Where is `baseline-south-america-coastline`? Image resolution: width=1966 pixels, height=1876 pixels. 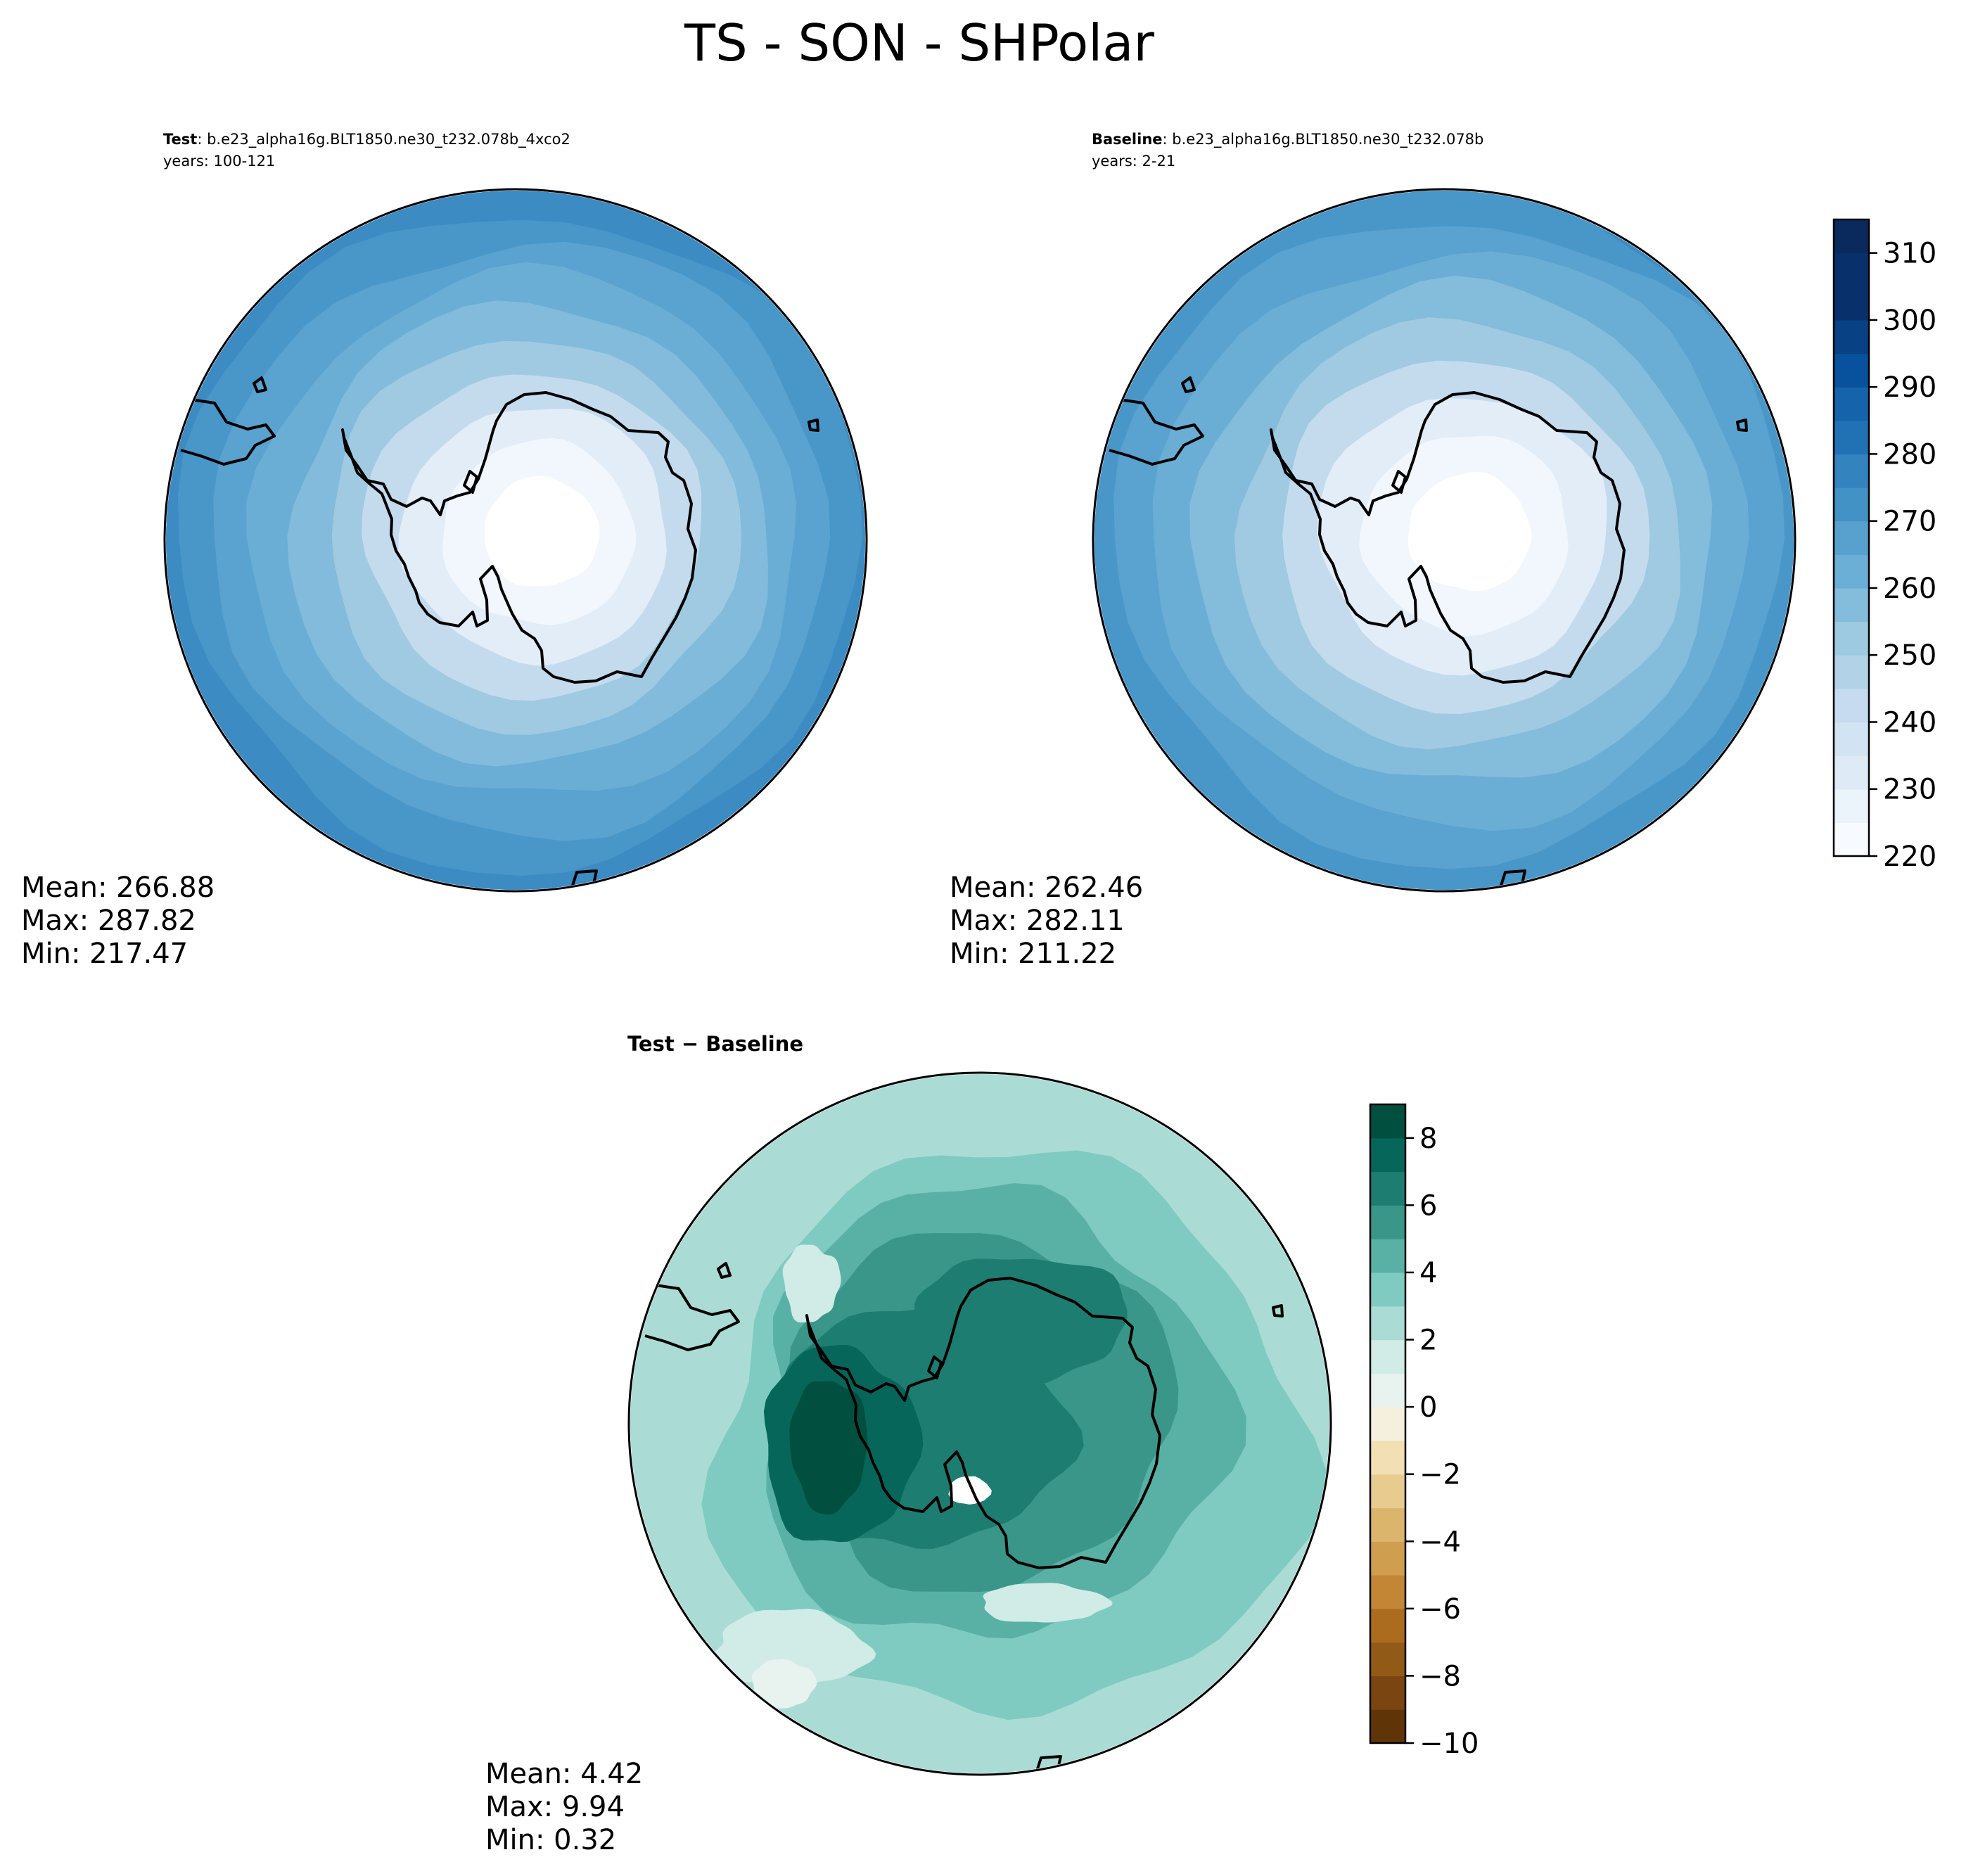
baseline-south-america-coastline is located at coordinates (1156, 432).